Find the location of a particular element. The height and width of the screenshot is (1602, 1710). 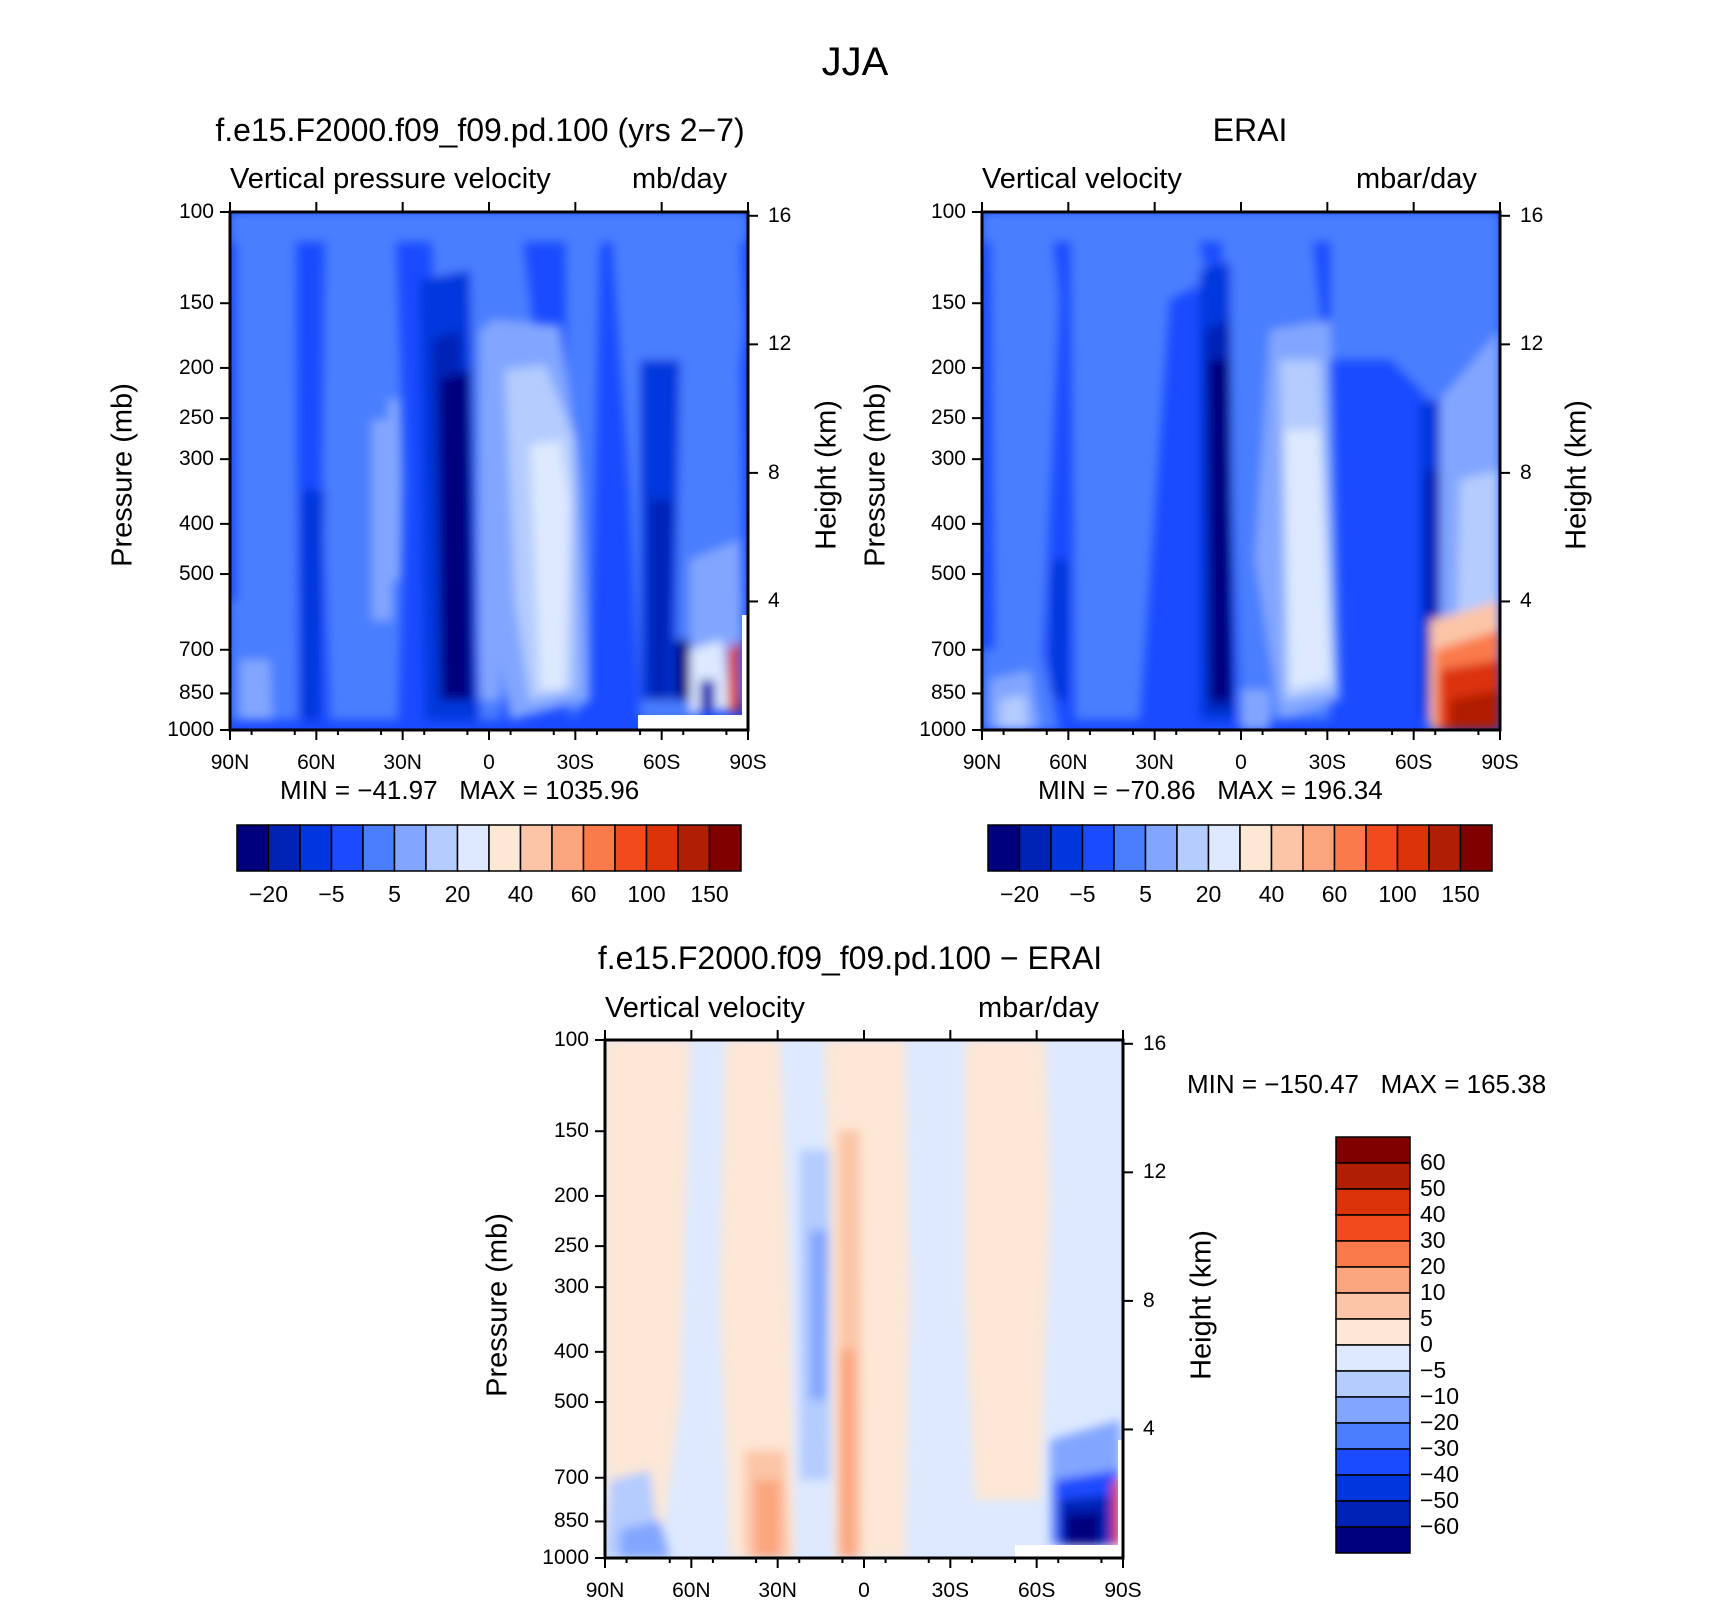

panel-3-title: f.e15.F2000.f09_f09.pd.100 − ERAI is located at coordinates (850, 958).